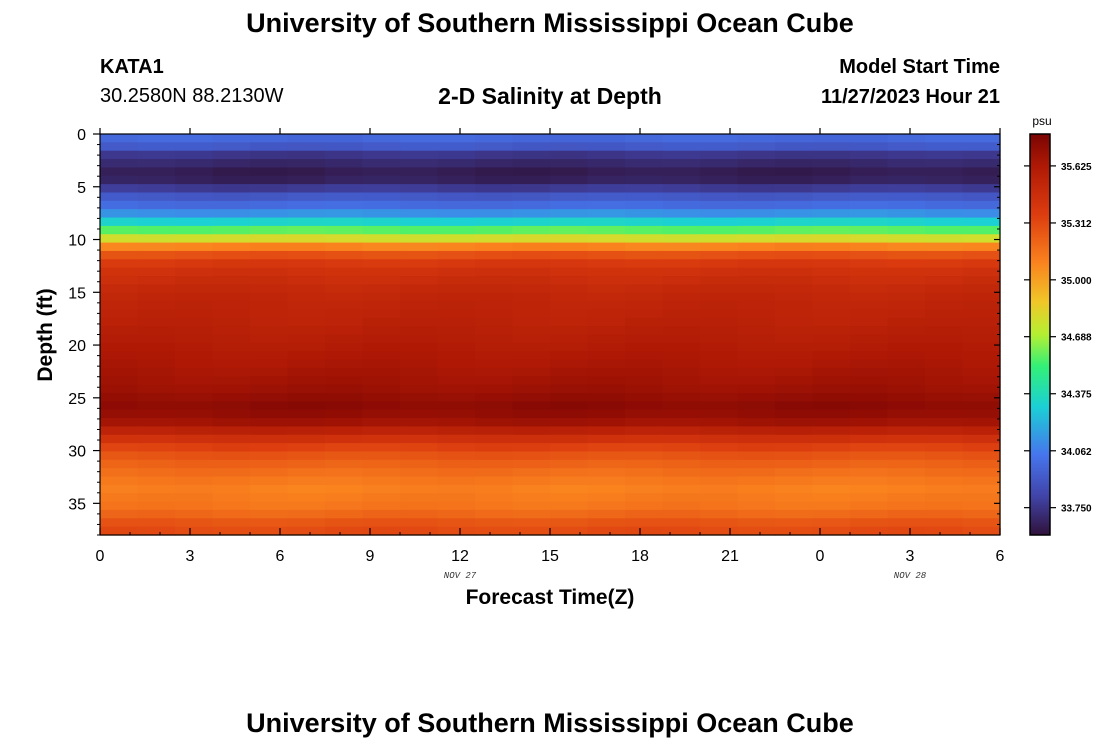  What do you see at coordinates (370, 556) in the screenshot?
I see `x-tick-label: 9` at bounding box center [370, 556].